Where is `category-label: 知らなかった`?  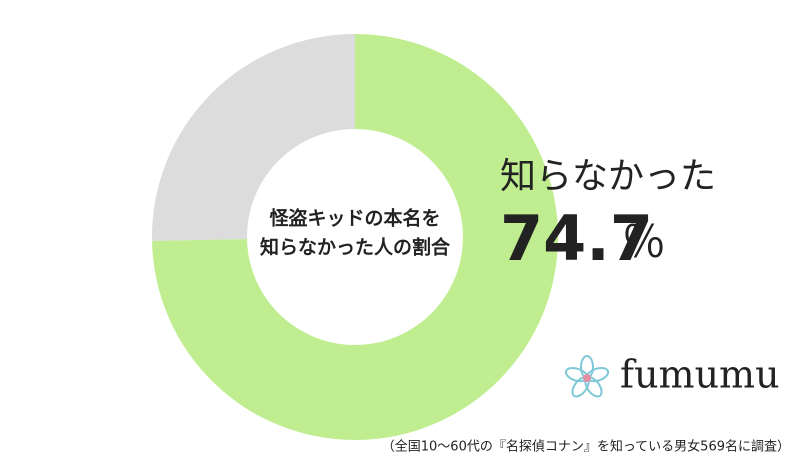 category-label: 知らなかった is located at coordinates (608, 176).